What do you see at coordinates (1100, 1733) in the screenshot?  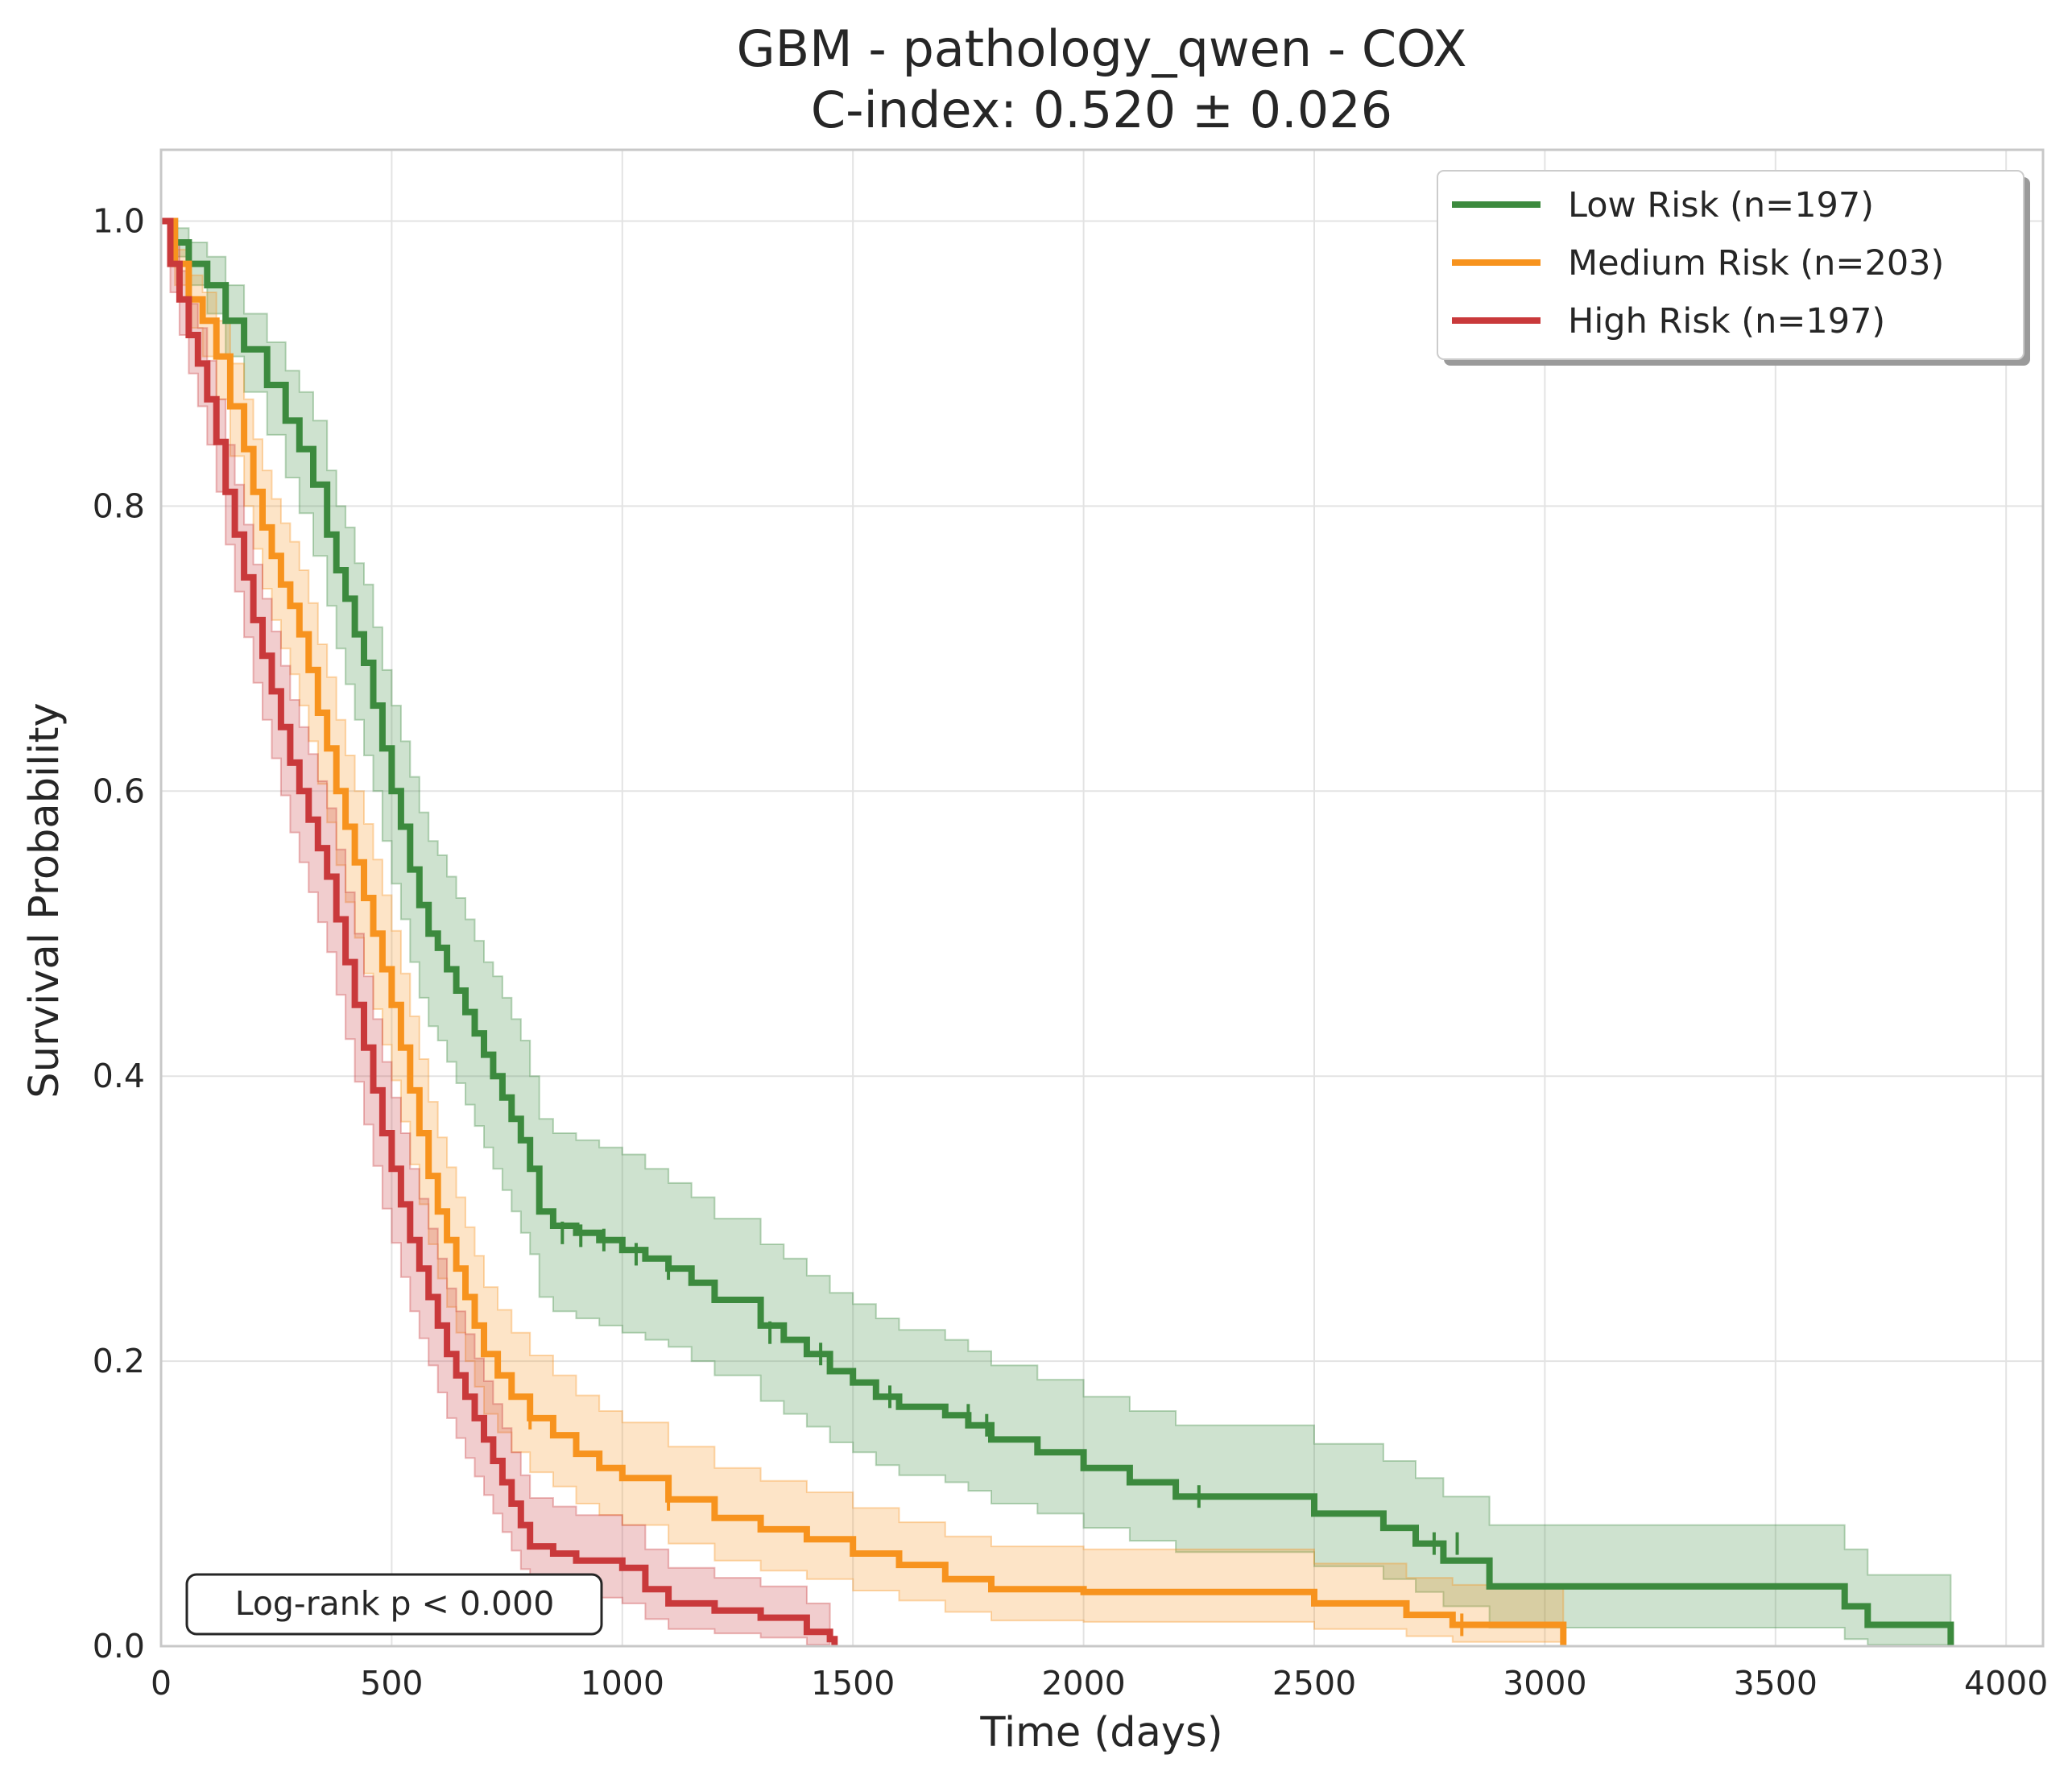 I see `x-axis-title: Time (days)` at bounding box center [1100, 1733].